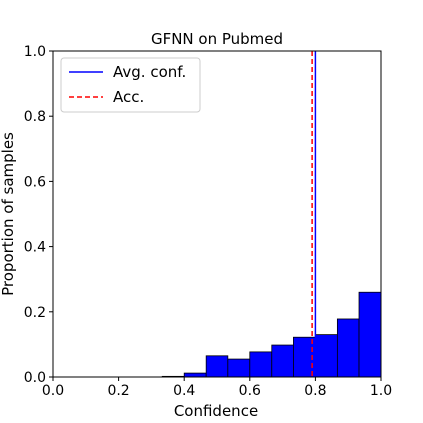 The image size is (423, 423). What do you see at coordinates (35, 182) in the screenshot?
I see `y-tick-label-3: 0.6` at bounding box center [35, 182].